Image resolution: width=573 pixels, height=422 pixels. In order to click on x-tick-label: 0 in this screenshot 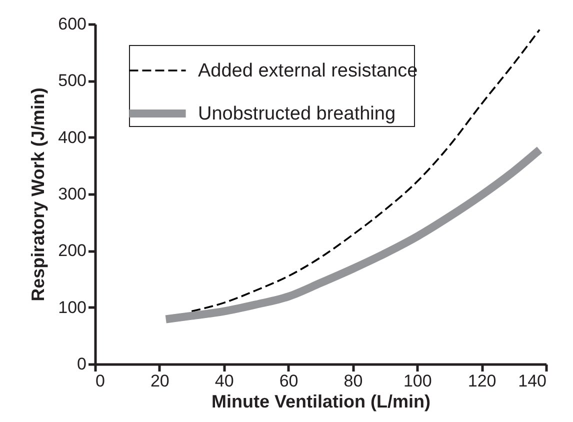, I will do `click(100, 381)`.